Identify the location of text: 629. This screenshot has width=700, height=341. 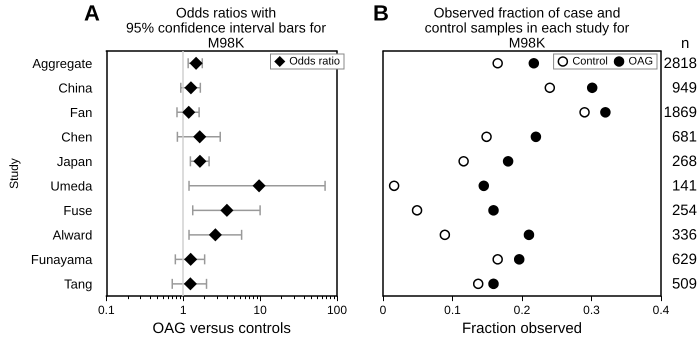
(684, 259).